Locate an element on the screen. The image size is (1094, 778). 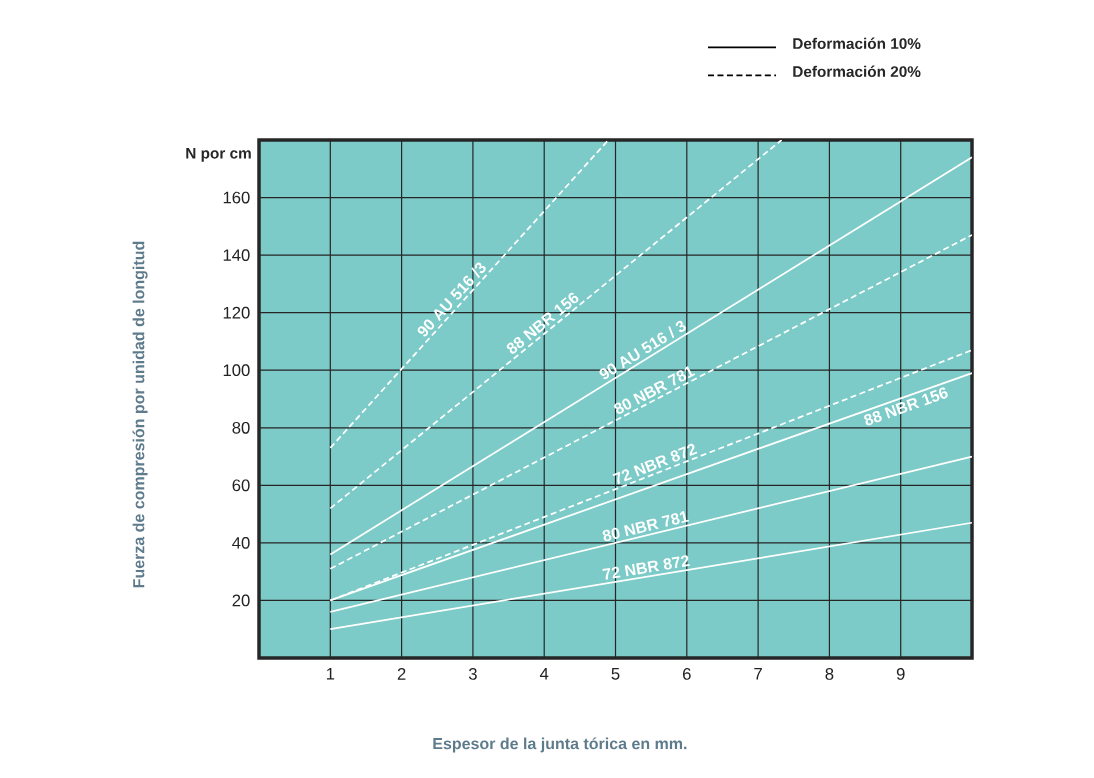
y-tick-label: 100 is located at coordinates (236, 370).